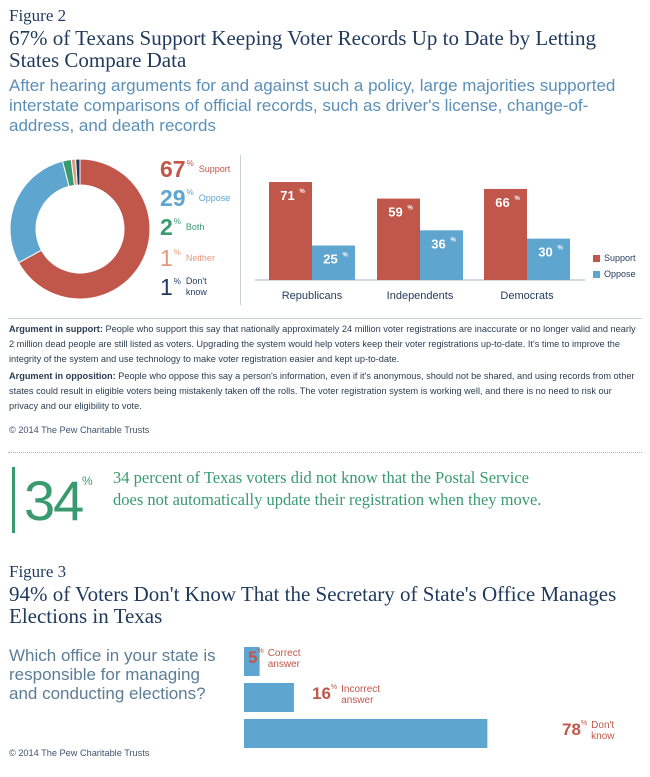  I want to click on legend-oppose: 29 % Oppose, so click(195, 198).